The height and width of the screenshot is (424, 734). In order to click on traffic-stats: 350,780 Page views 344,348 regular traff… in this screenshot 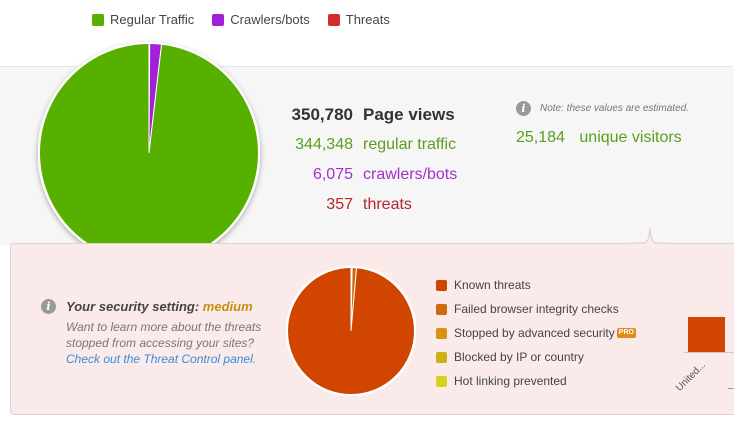, I will do `click(369, 160)`.